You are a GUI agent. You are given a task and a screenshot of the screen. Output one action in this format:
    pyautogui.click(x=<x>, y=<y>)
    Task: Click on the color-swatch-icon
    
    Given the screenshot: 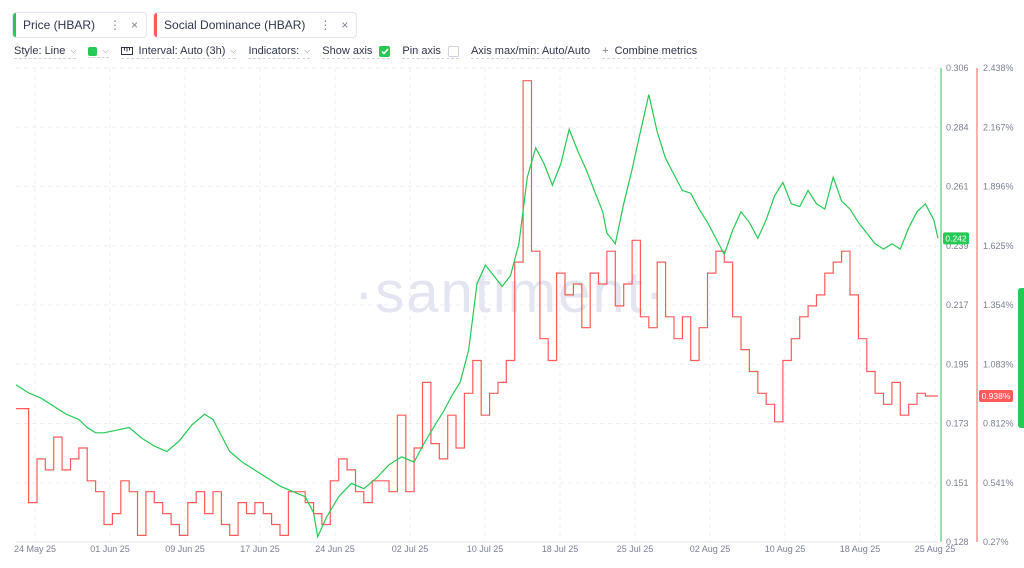 What is the action you would take?
    pyautogui.click(x=93, y=51)
    